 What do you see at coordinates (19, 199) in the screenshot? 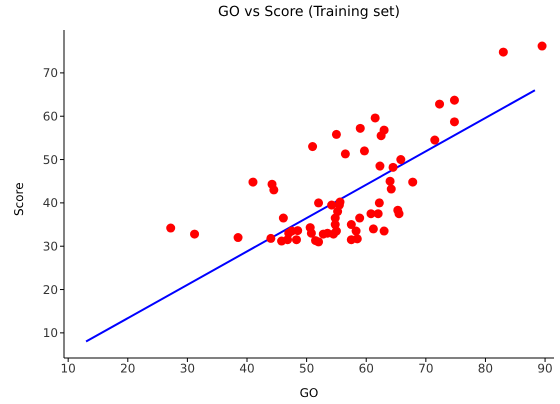
I see `y-axis-title: Score` at bounding box center [19, 199].